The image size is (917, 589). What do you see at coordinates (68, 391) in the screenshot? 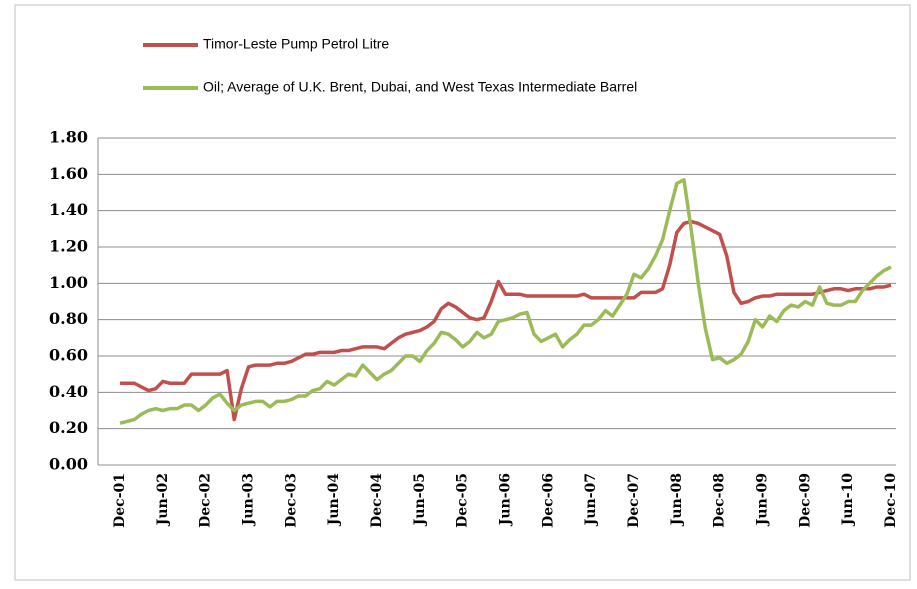
I see `y-tick-label: 0.40` at bounding box center [68, 391].